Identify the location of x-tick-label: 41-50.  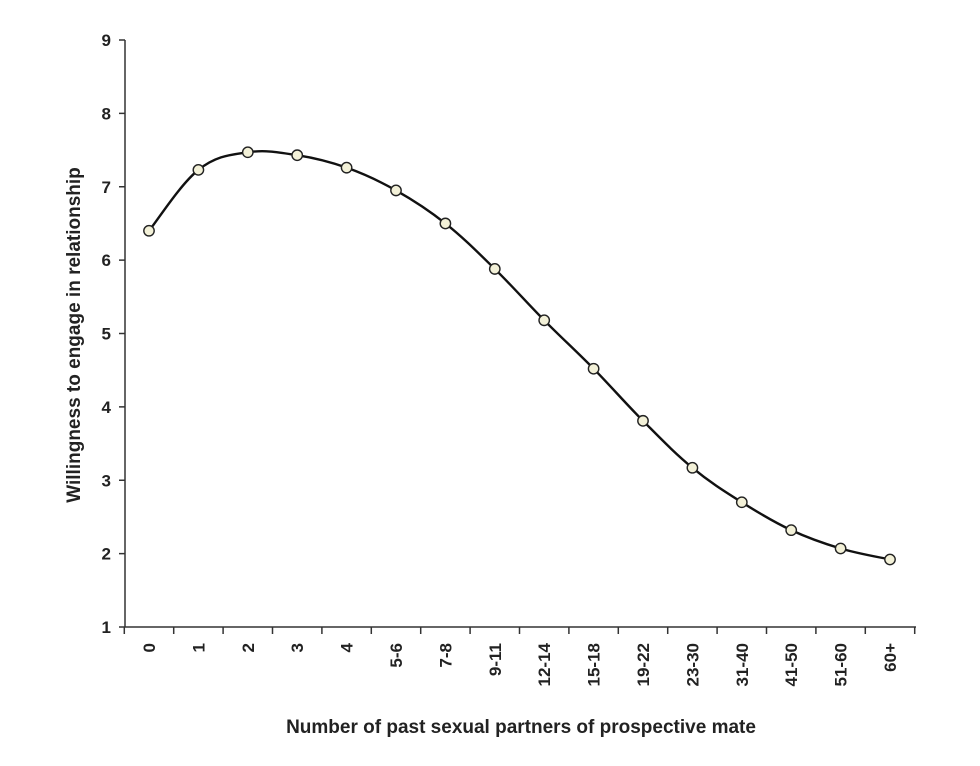
(791, 664).